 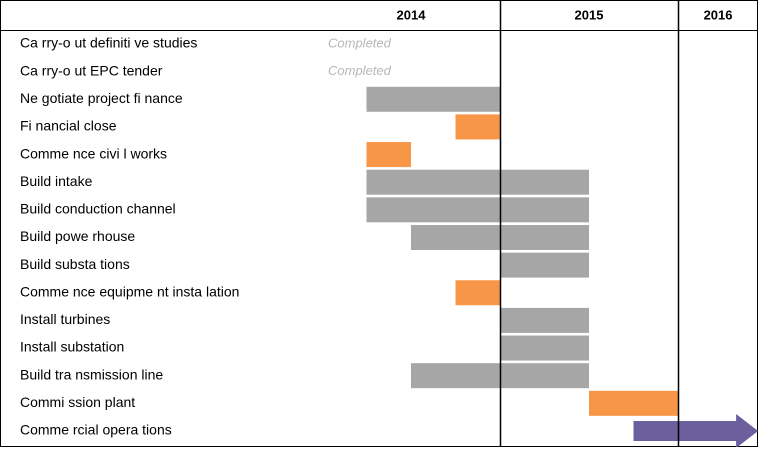 I want to click on task-label: Commi ssion plant, so click(x=77, y=402).